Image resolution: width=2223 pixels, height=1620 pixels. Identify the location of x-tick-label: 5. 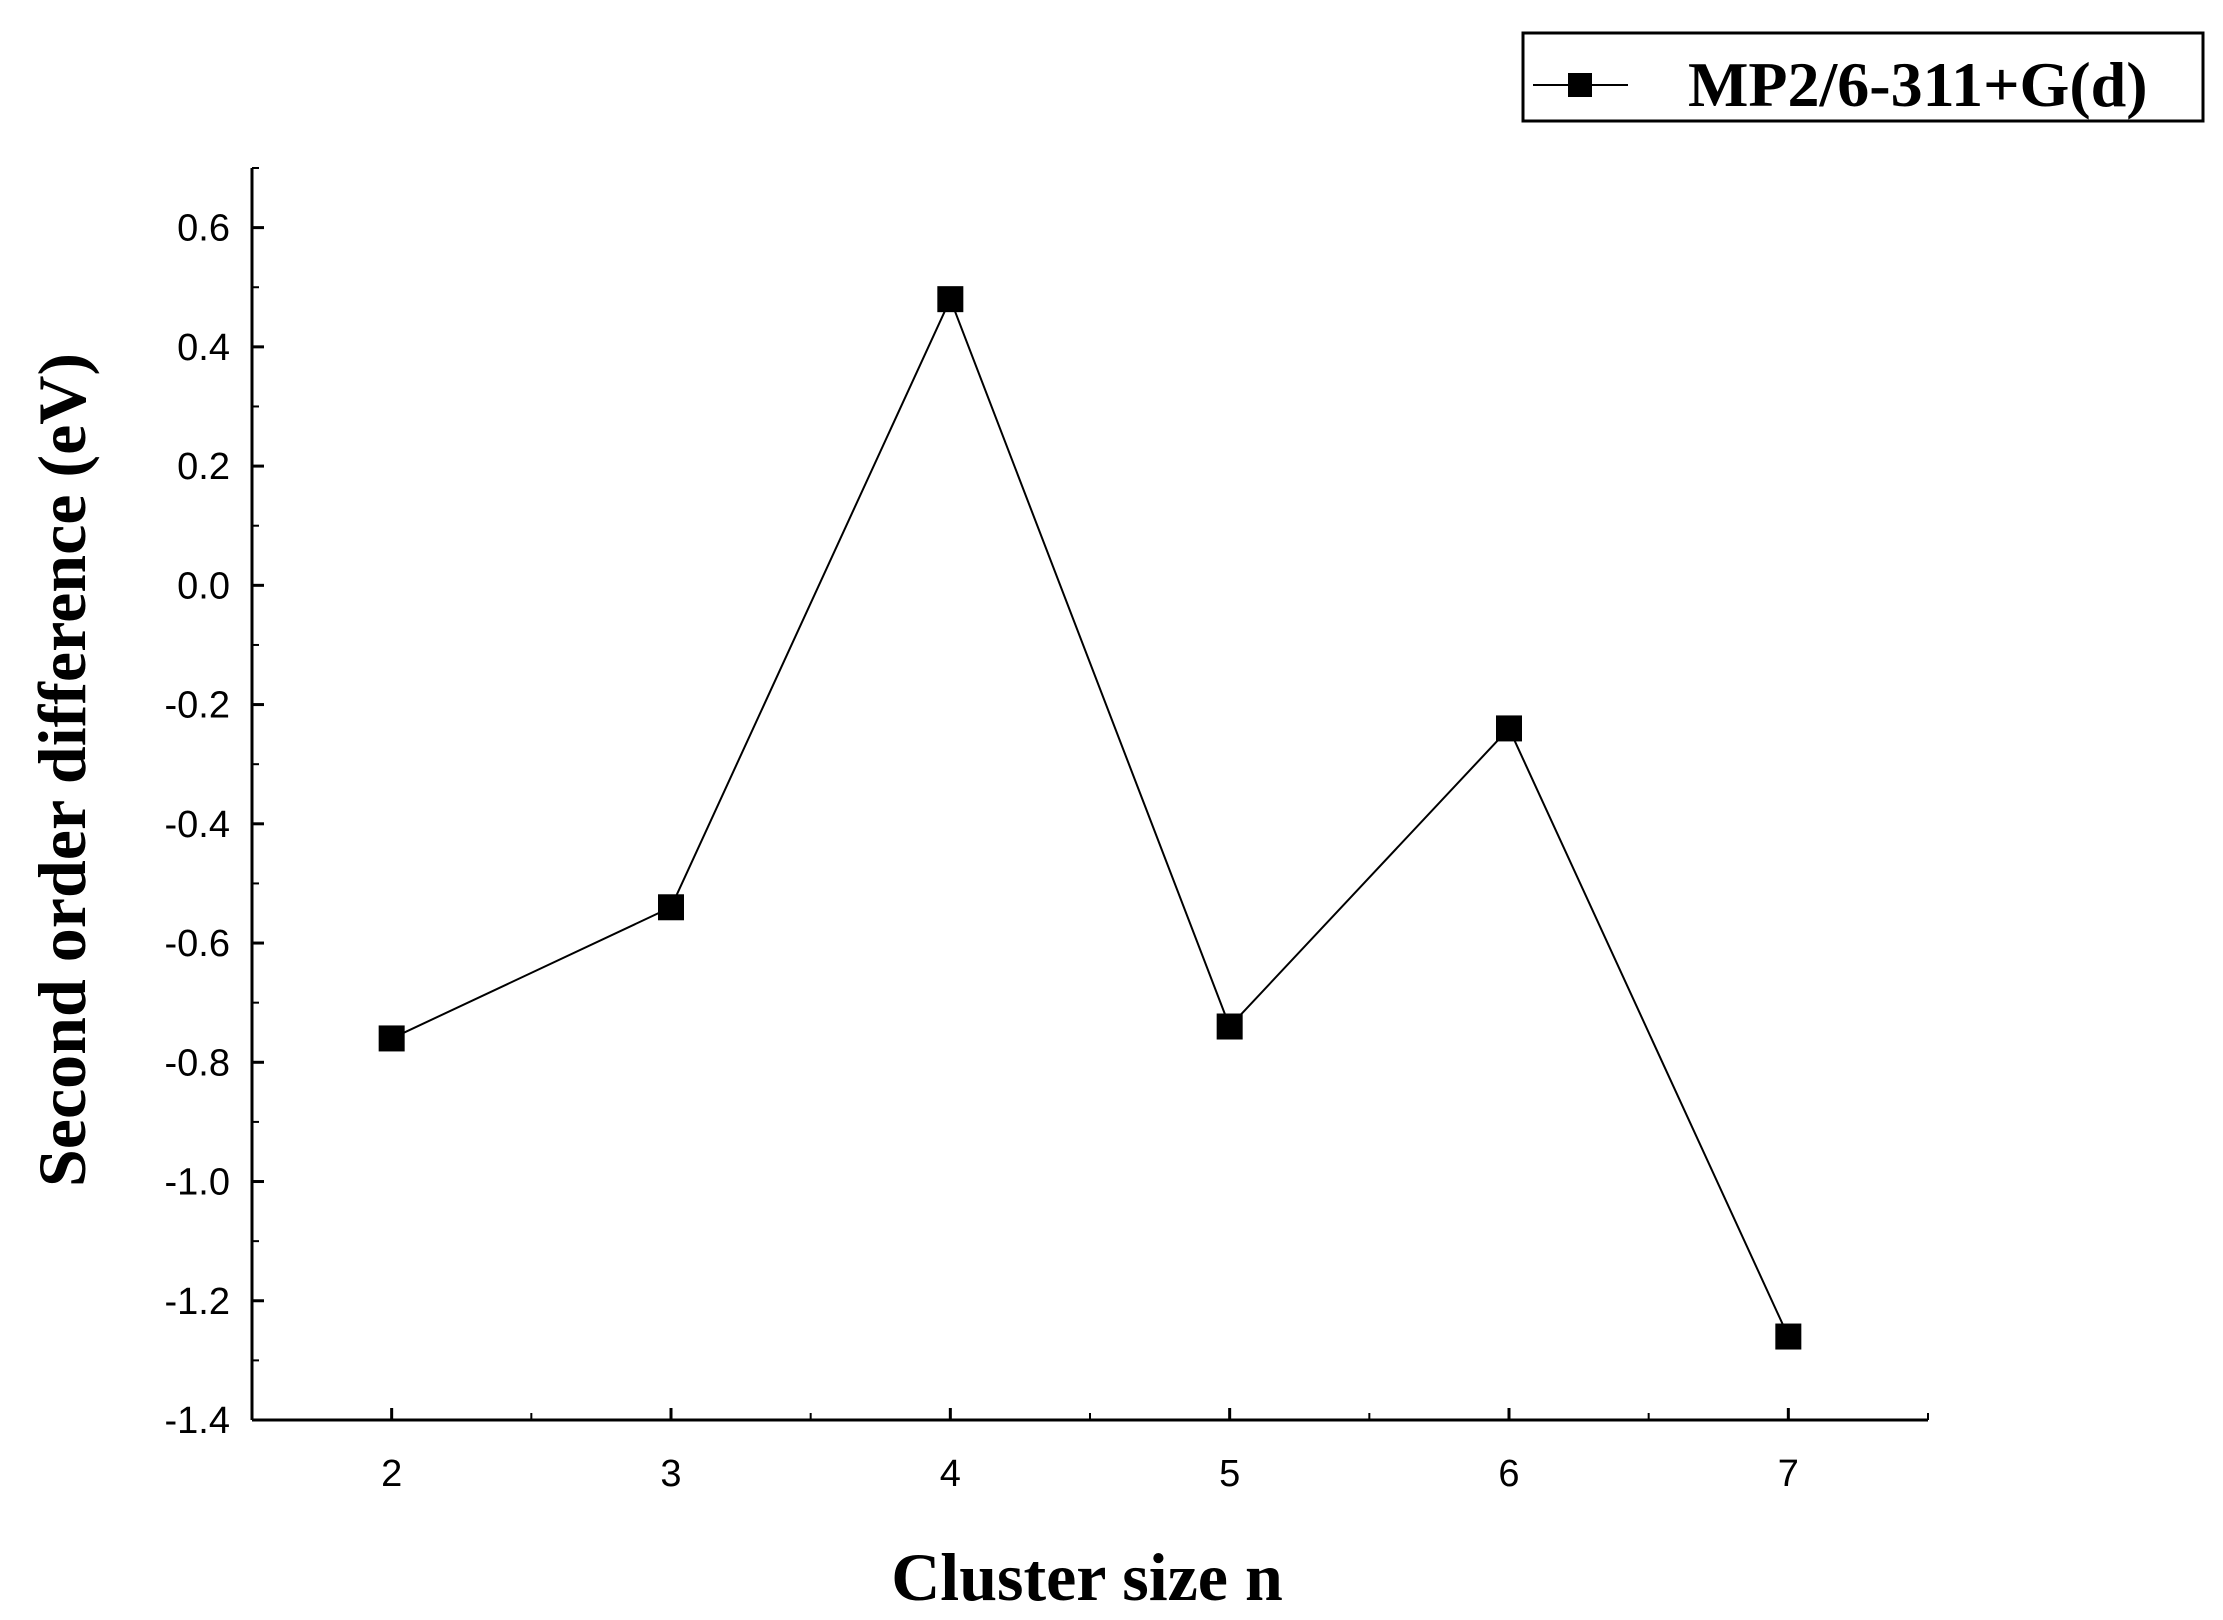
(1229, 1474).